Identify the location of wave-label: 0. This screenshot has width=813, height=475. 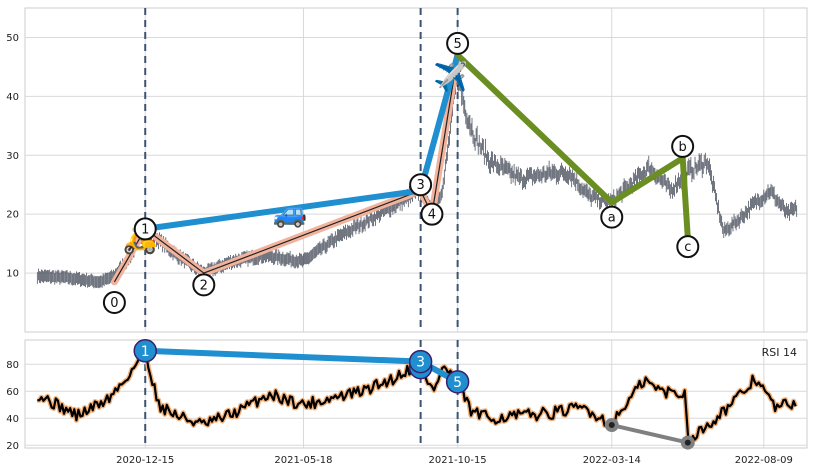
(114, 303).